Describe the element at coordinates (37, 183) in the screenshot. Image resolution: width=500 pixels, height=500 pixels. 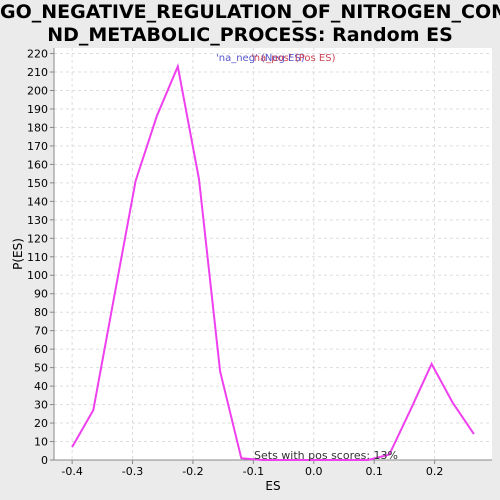
I see `y-tick-label: 150` at that location.